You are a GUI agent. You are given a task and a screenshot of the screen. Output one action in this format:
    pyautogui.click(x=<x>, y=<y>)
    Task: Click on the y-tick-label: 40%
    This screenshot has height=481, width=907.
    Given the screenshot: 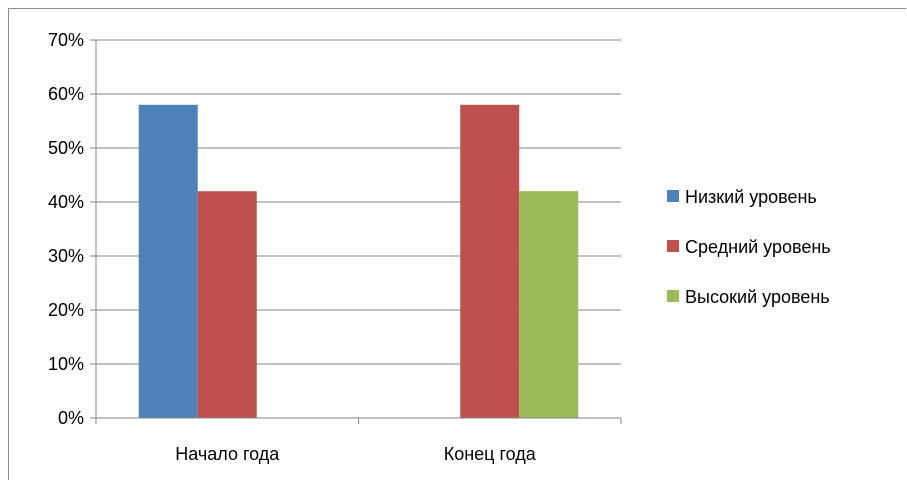 What is the action you would take?
    pyautogui.click(x=66, y=202)
    